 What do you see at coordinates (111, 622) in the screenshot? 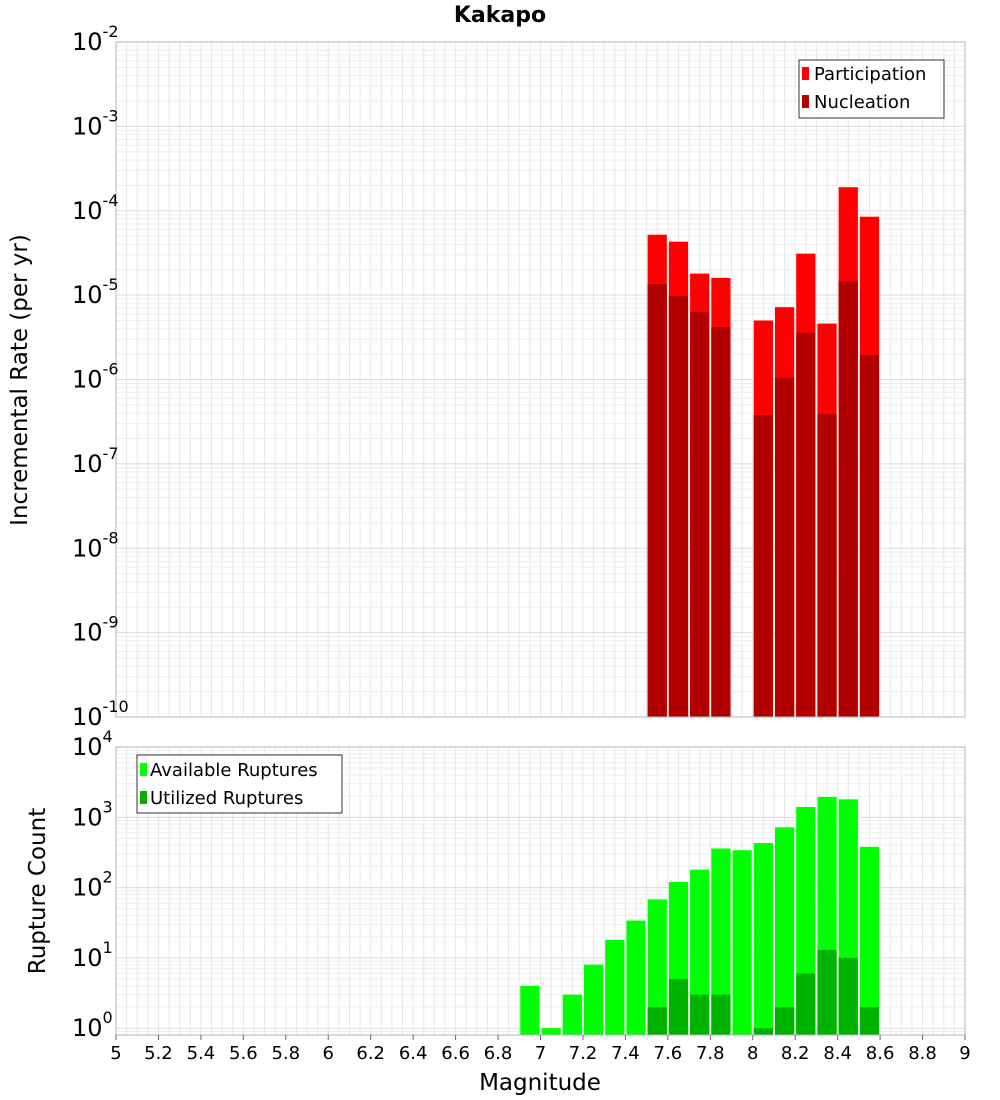
I see `top-y-tick-exponent-7: -9` at bounding box center [111, 622].